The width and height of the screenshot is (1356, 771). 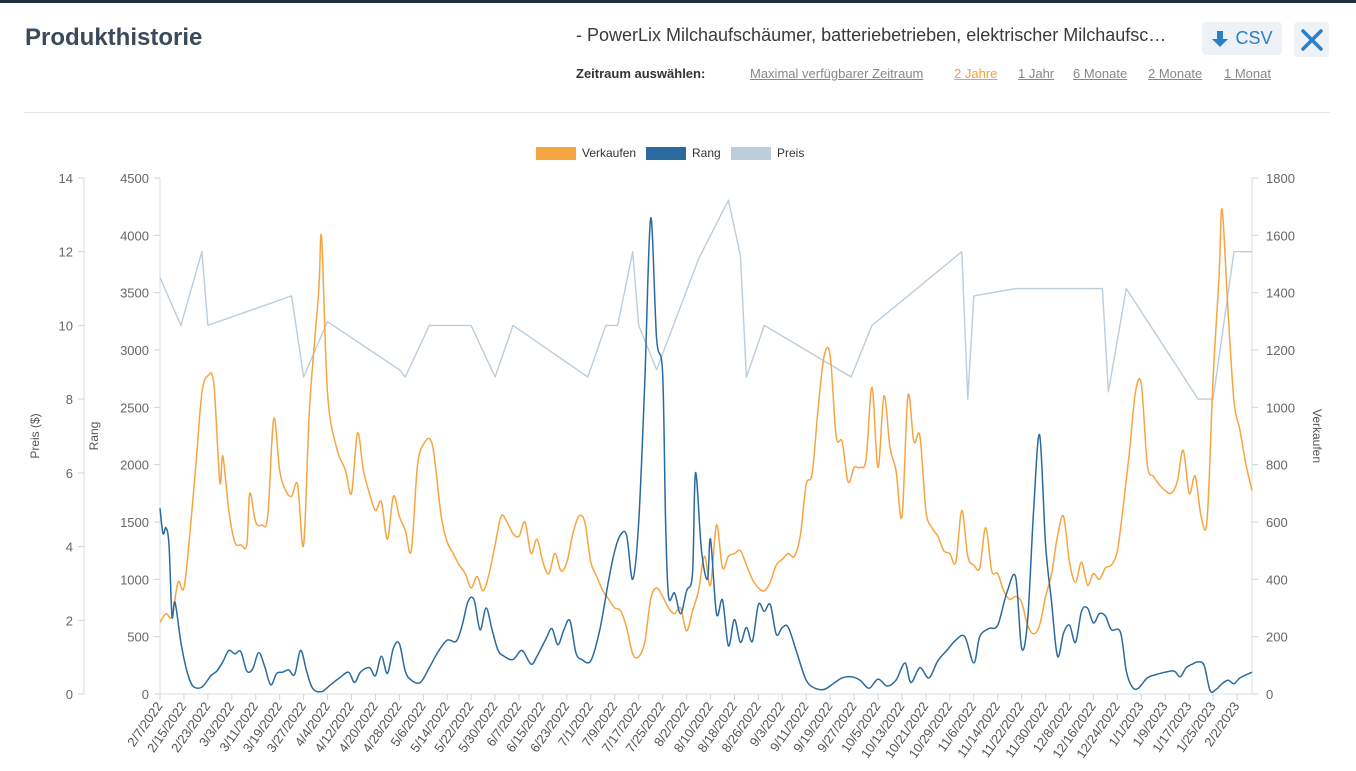 What do you see at coordinates (94, 436) in the screenshot?
I see `rank-axis-title: Rang` at bounding box center [94, 436].